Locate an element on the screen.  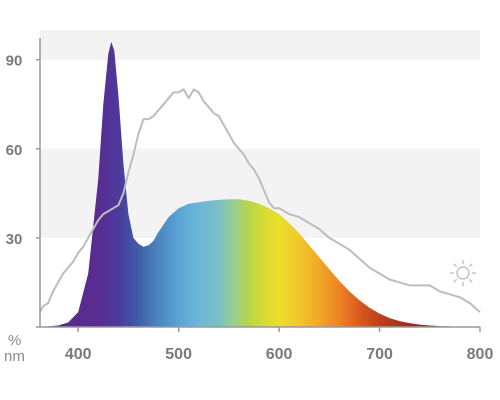
x-axis-ticks: 400 500 600 700 800 is located at coordinates (279, 345).